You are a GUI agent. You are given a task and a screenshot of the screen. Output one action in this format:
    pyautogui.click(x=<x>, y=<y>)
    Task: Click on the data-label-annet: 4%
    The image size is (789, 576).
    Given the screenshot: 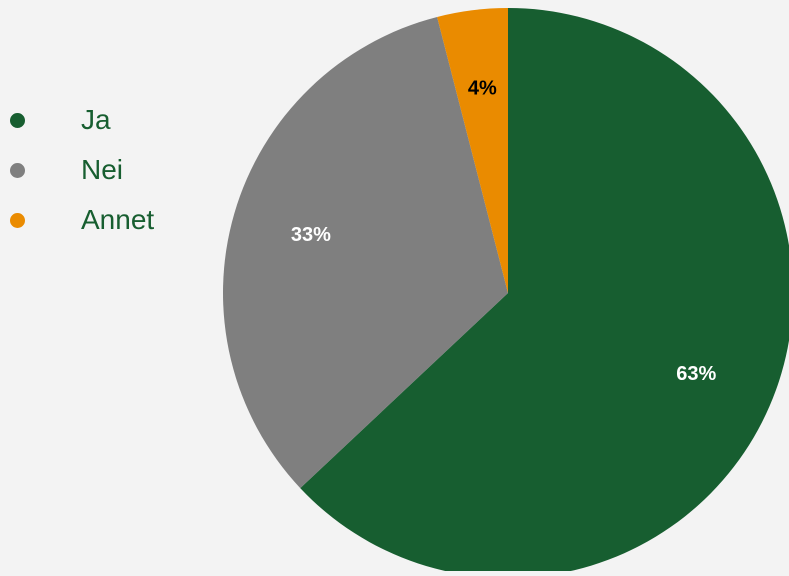 What is the action you would take?
    pyautogui.click(x=482, y=89)
    